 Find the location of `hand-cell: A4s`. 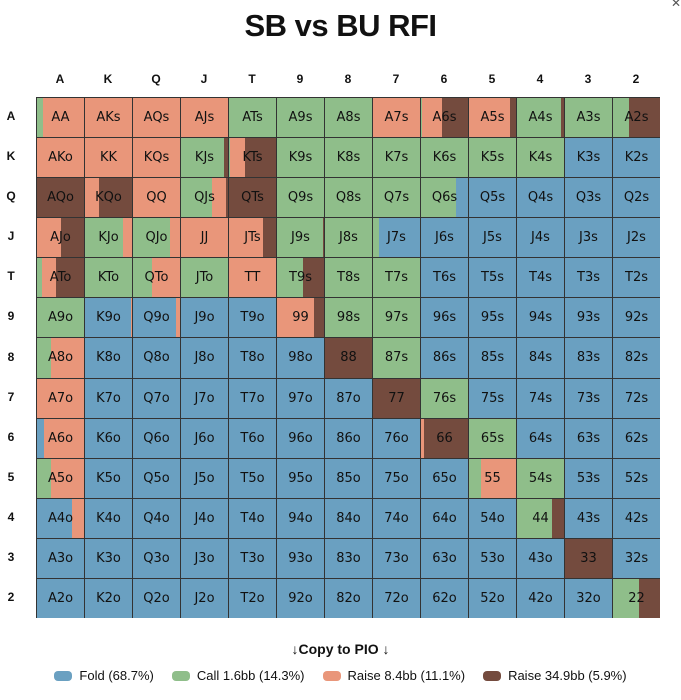

hand-cell: A4s is located at coordinates (540, 118).